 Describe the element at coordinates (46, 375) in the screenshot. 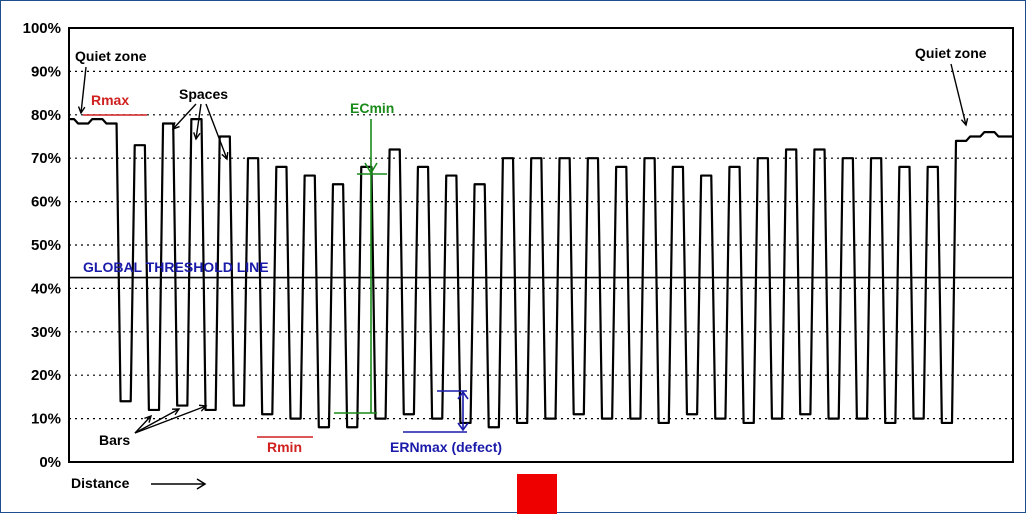

I see `y-tick-label: 20%` at that location.